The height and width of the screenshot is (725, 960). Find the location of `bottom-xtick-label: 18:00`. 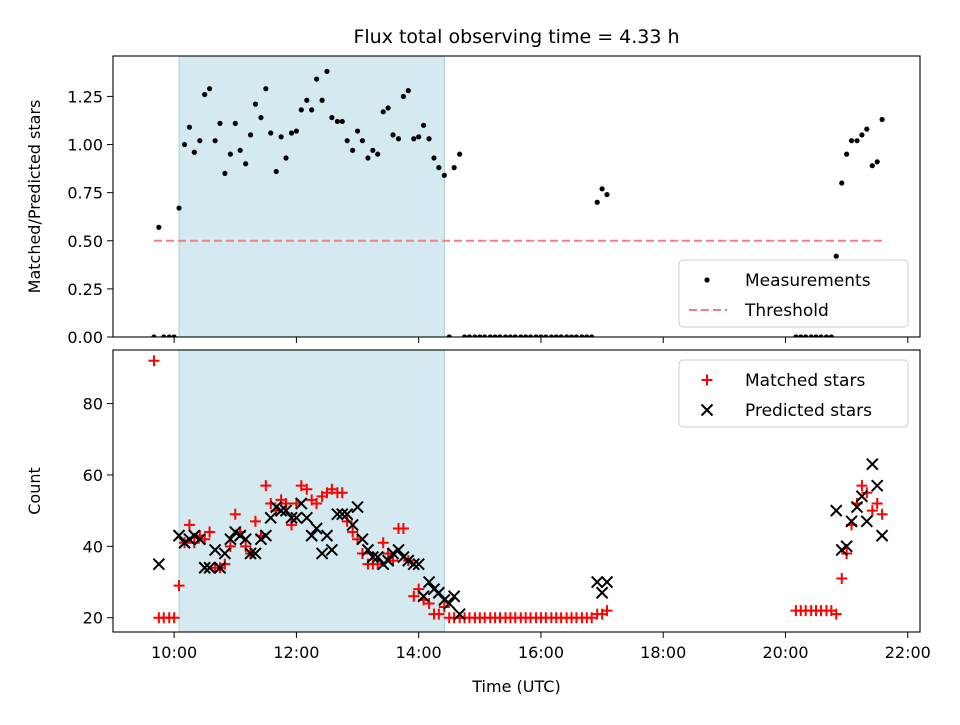

bottom-xtick-label: 18:00 is located at coordinates (663, 652).